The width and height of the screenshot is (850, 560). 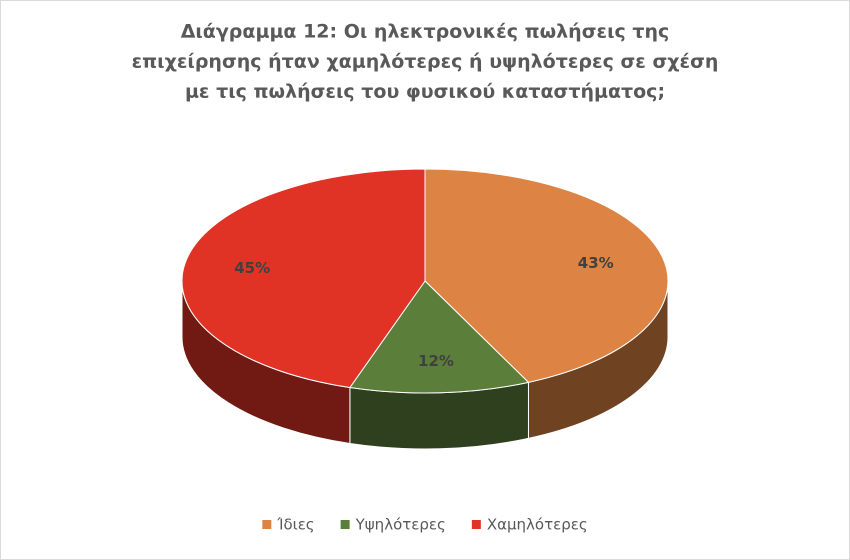 What do you see at coordinates (537, 525) in the screenshot?
I see `legend-label: Χαμηλότερες` at bounding box center [537, 525].